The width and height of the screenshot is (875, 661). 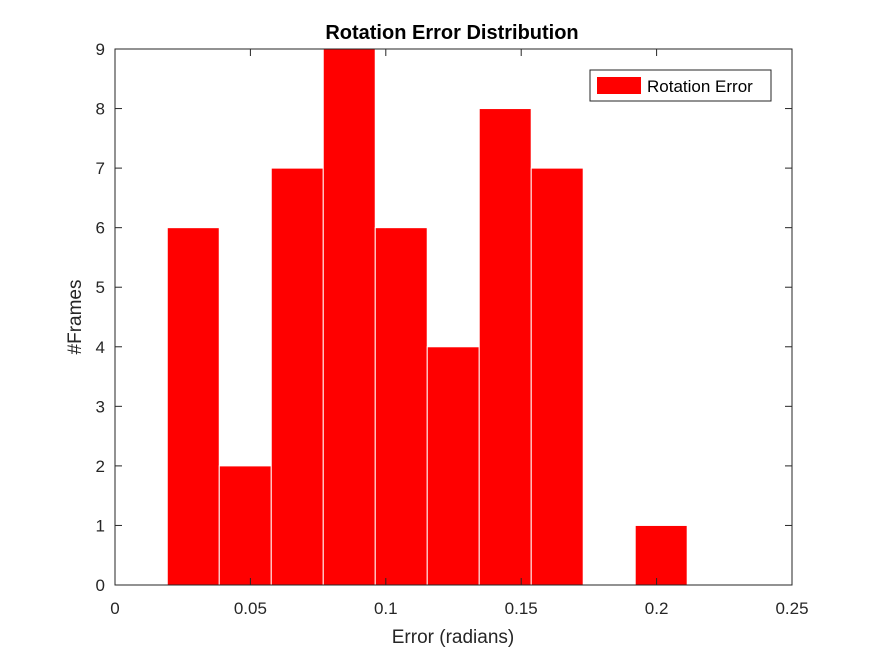 What do you see at coordinates (100, 347) in the screenshot?
I see `y-tick-label: 4` at bounding box center [100, 347].